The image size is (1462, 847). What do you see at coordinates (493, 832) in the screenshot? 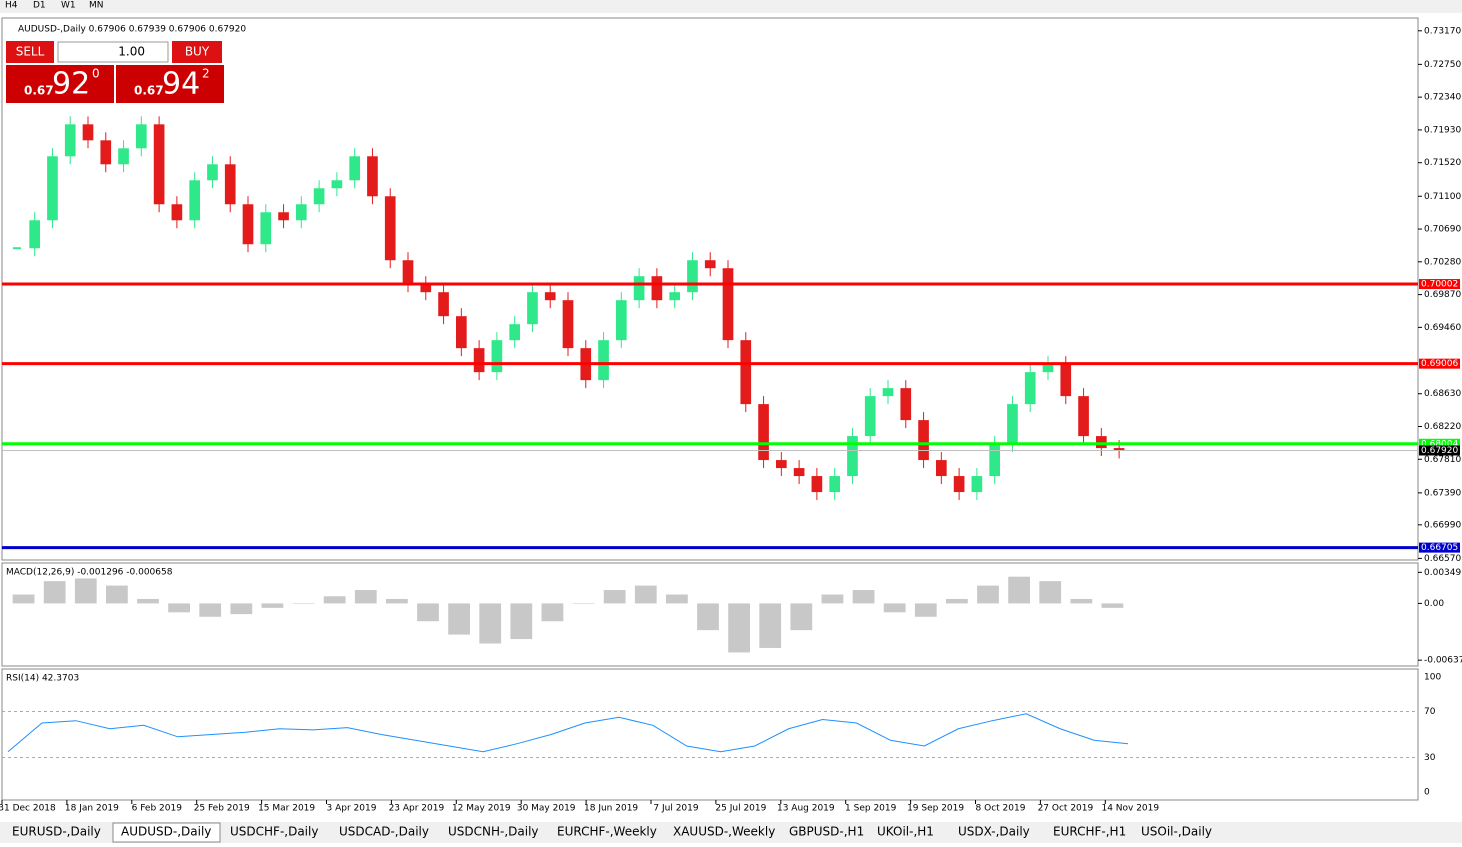
I see `symbol-tab: USDCNH-,Daily` at bounding box center [493, 832].